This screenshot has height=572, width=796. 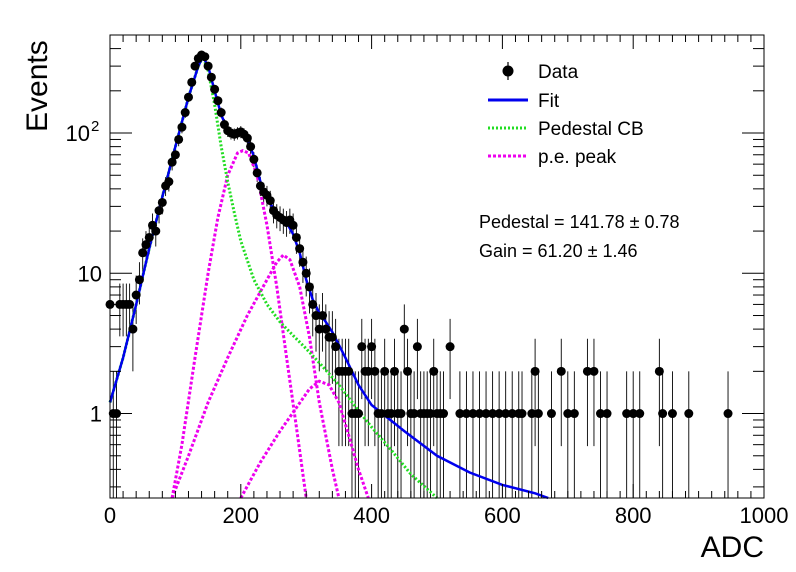 I want to click on x-axis-title: ADC, so click(x=732, y=547).